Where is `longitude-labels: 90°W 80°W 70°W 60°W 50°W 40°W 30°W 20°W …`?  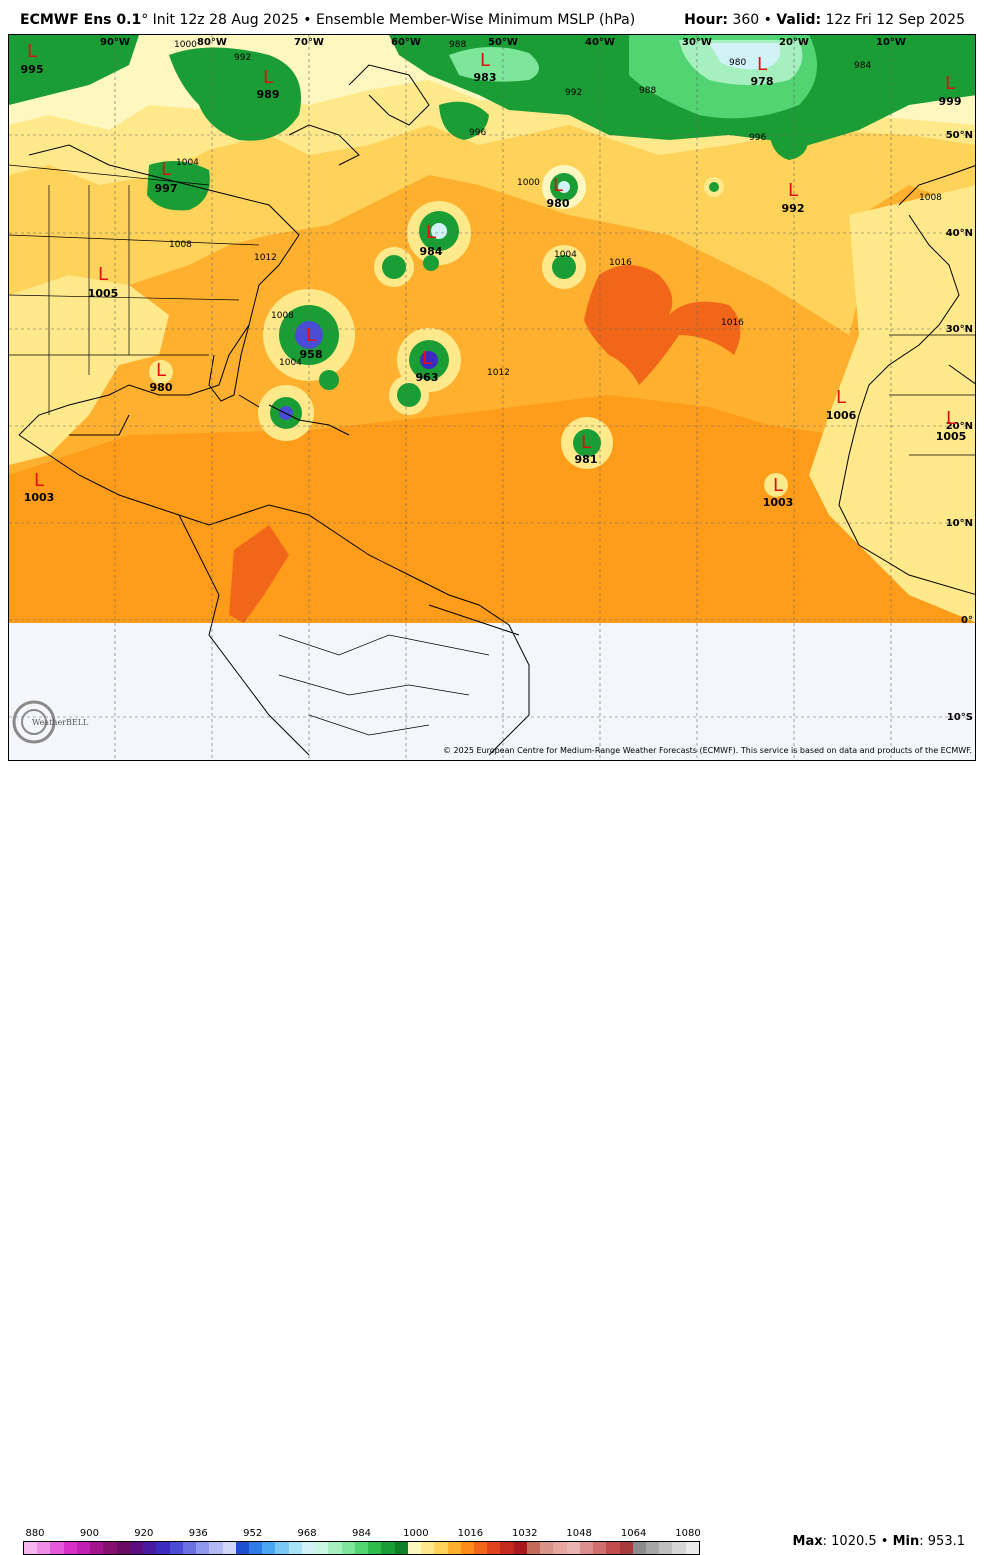
longitude-labels: 90°W 80°W 70°W 60°W 50°W 40°W 30°W 20°W … is located at coordinates (503, 42).